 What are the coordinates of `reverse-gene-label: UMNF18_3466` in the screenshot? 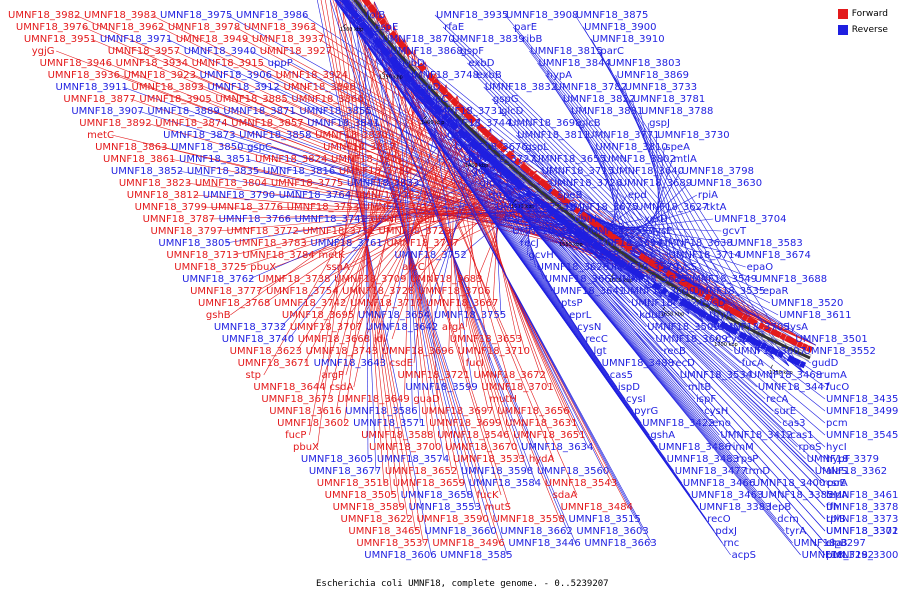 It's located at (719, 483).